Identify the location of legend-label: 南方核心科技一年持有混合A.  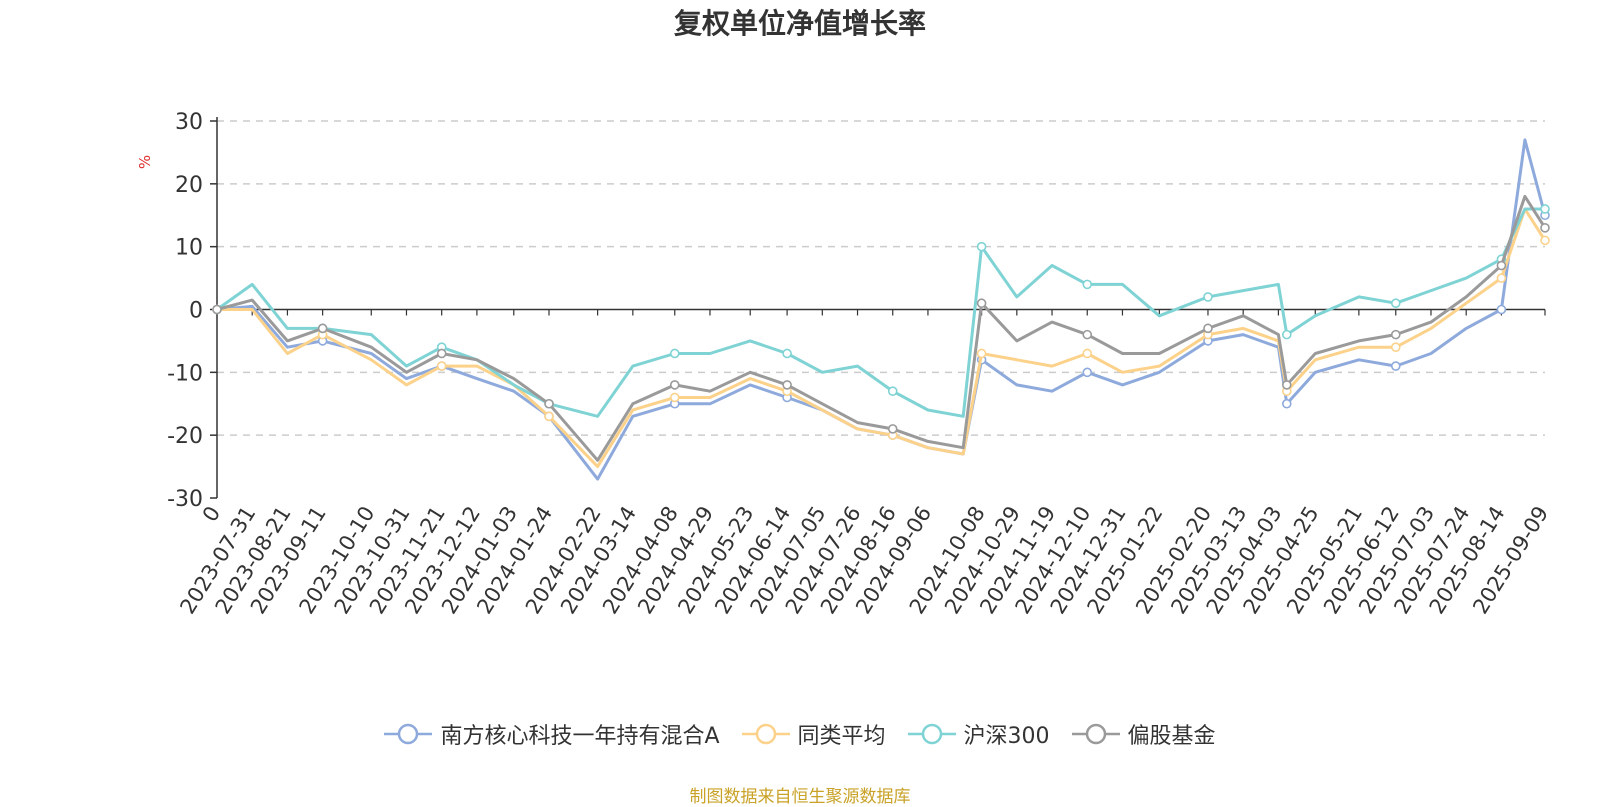
(580, 736).